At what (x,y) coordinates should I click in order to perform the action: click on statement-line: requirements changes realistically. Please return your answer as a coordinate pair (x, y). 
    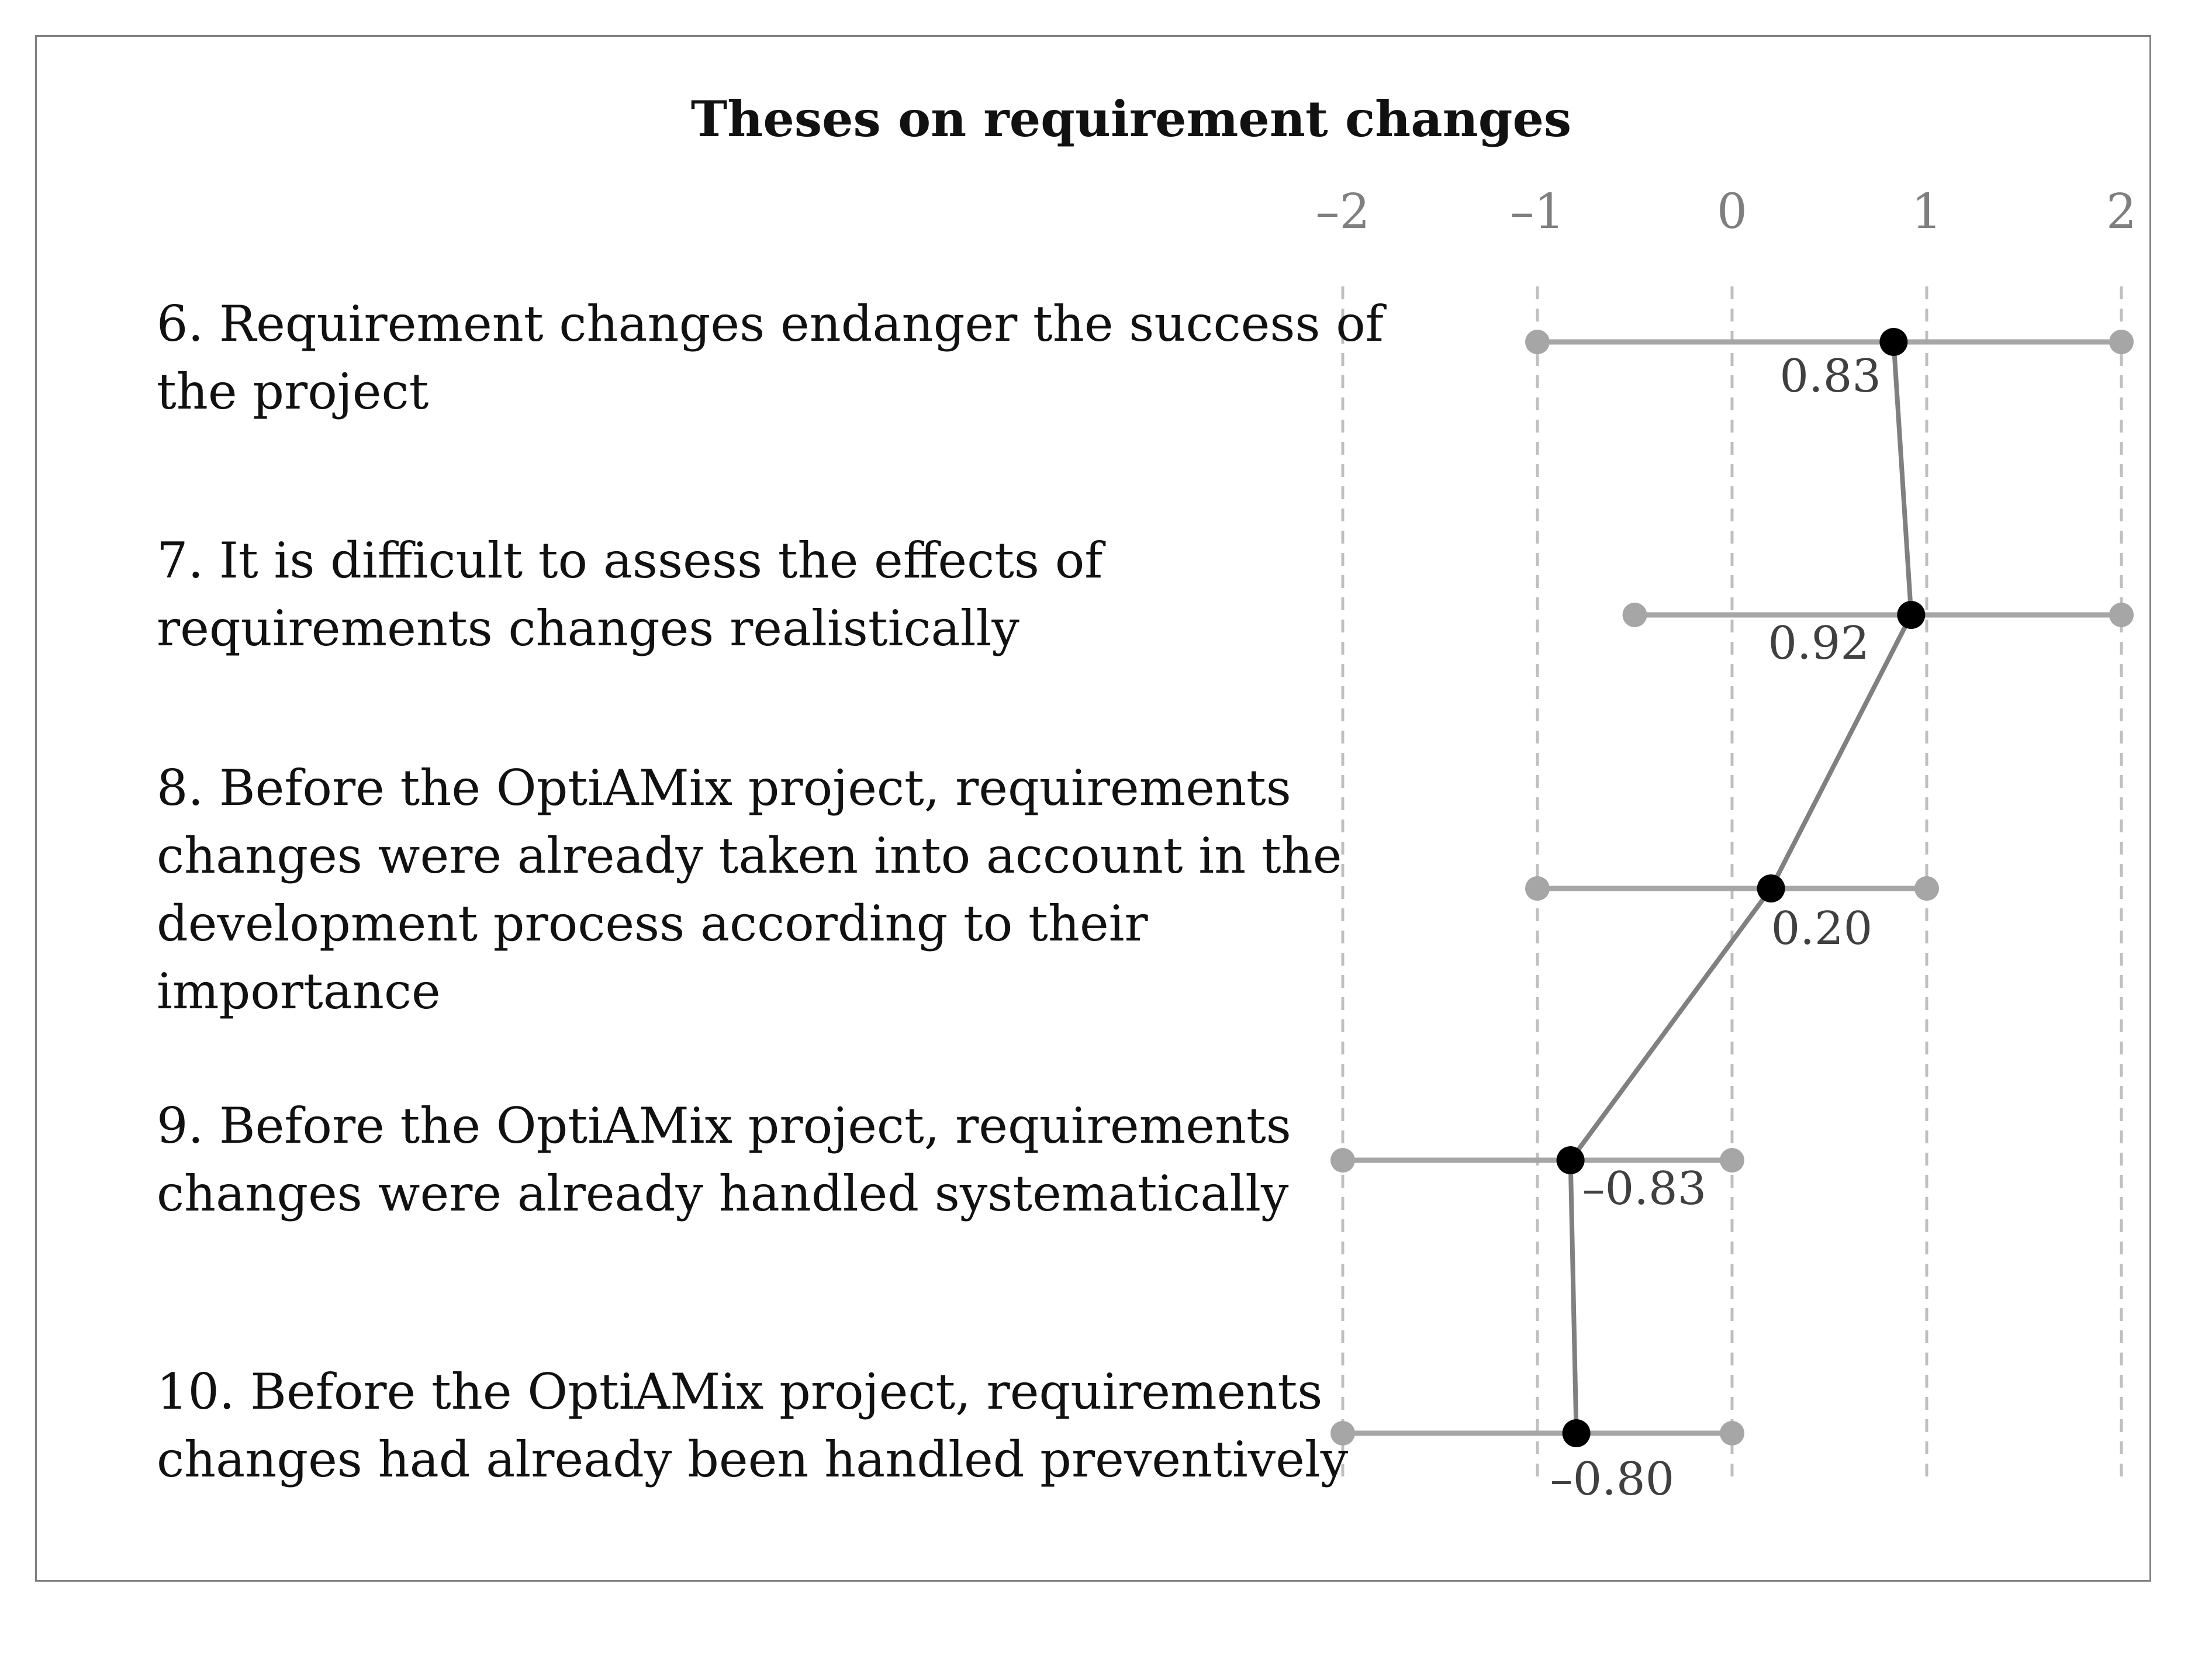
    Looking at the image, I should click on (588, 628).